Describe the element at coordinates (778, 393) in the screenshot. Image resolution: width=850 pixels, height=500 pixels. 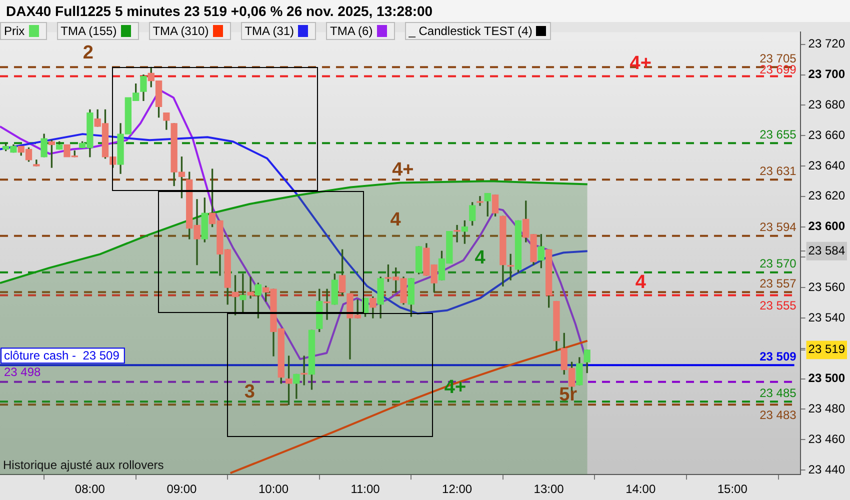
I see `ref-line-label: 23 485` at that location.